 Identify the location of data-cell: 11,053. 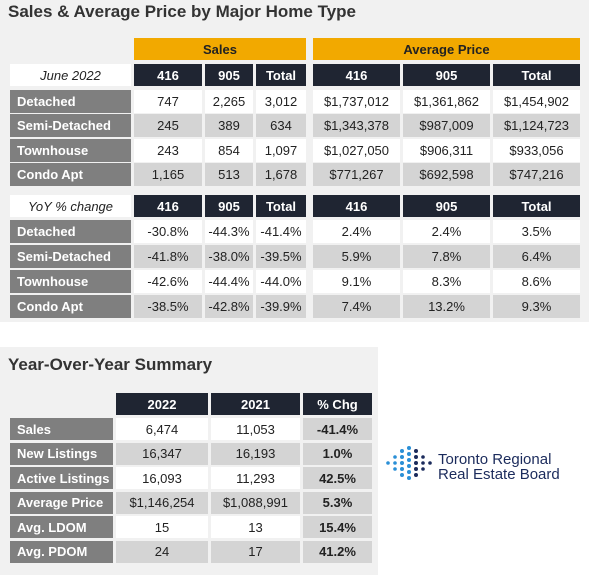
(255, 429).